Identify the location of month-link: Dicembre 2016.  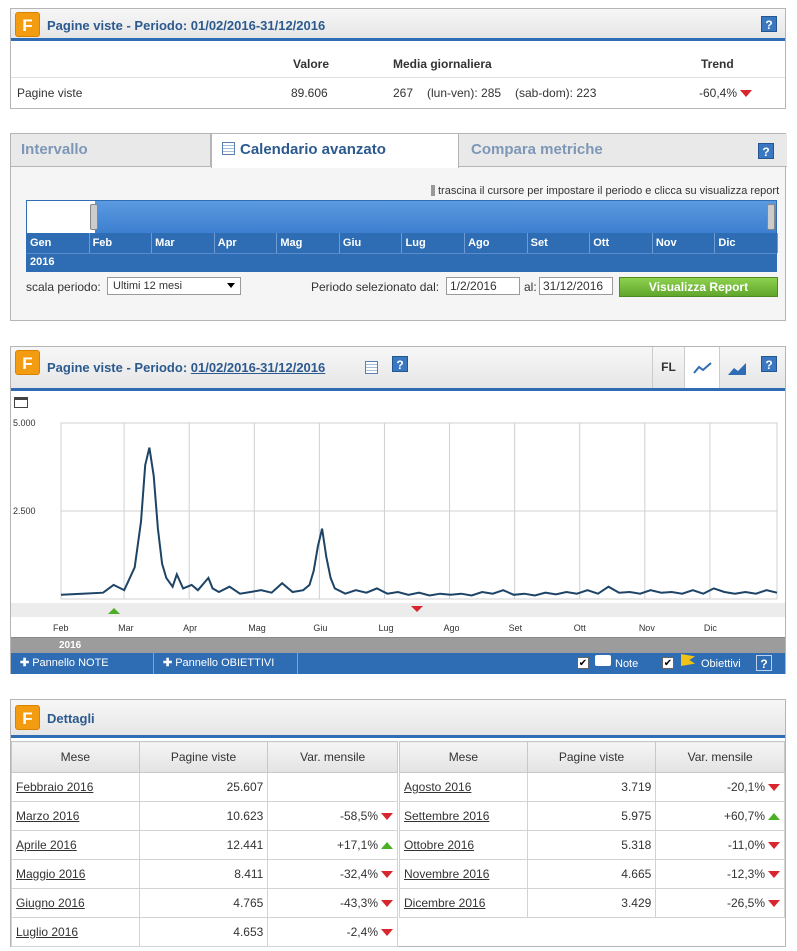
(463, 903).